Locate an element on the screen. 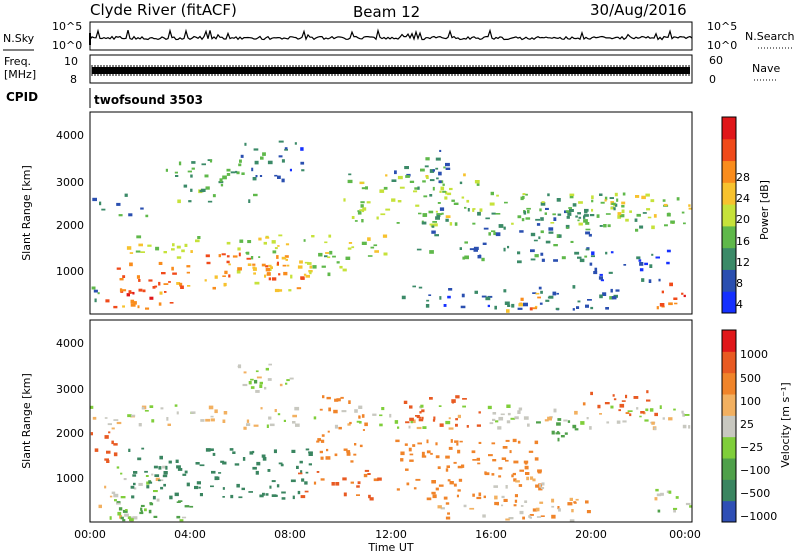 This screenshot has width=800, height=554. freq-unit: [MHz] is located at coordinates (20, 74).